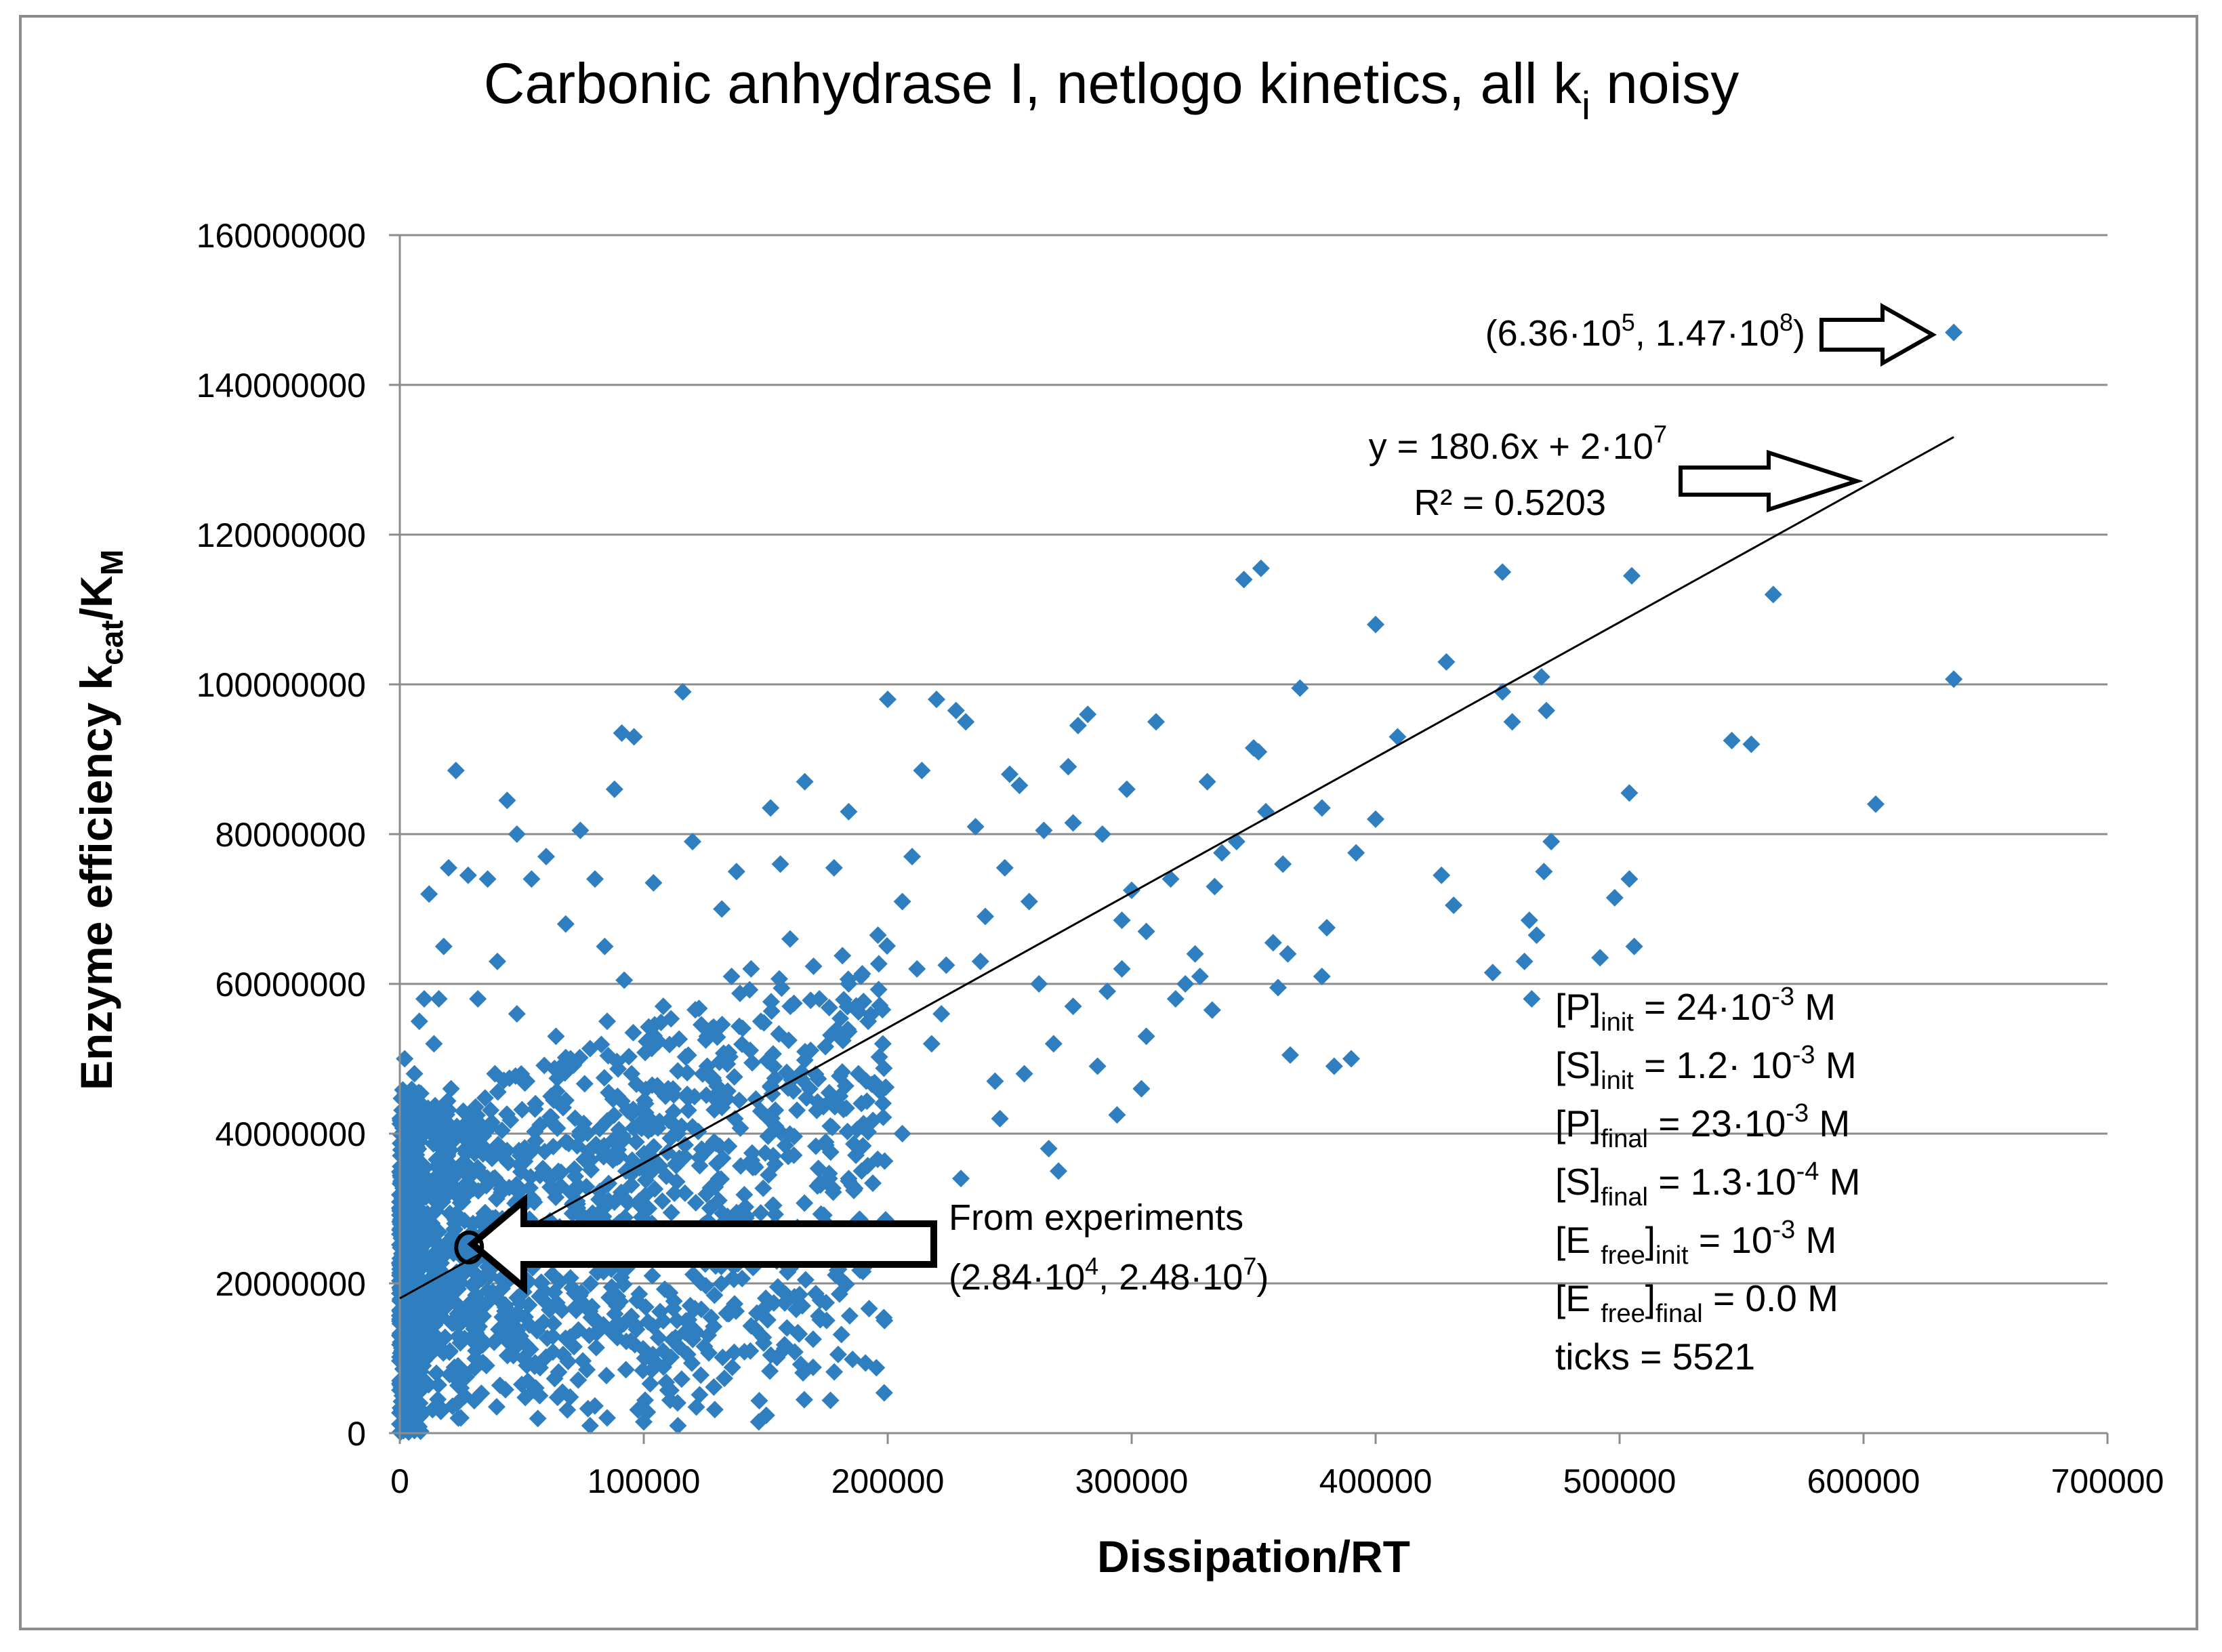 The width and height of the screenshot is (2222, 1652). What do you see at coordinates (281, 236) in the screenshot?
I see `y-tick-label: 160000000` at bounding box center [281, 236].